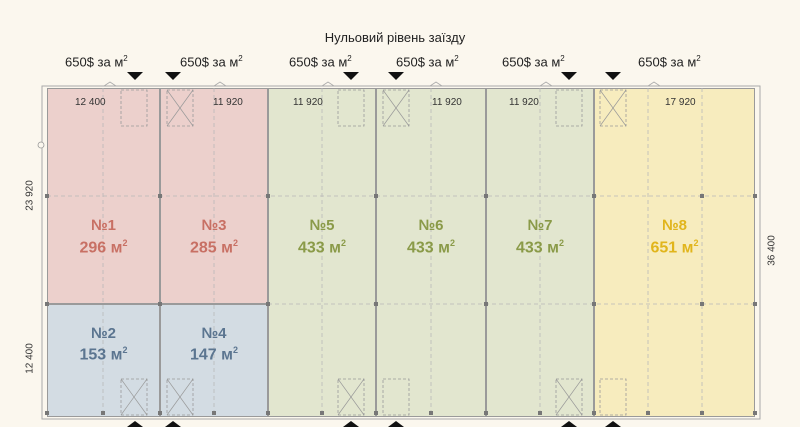  What do you see at coordinates (103, 354) in the screenshot?
I see `unit-area: 153 м2` at bounding box center [103, 354].